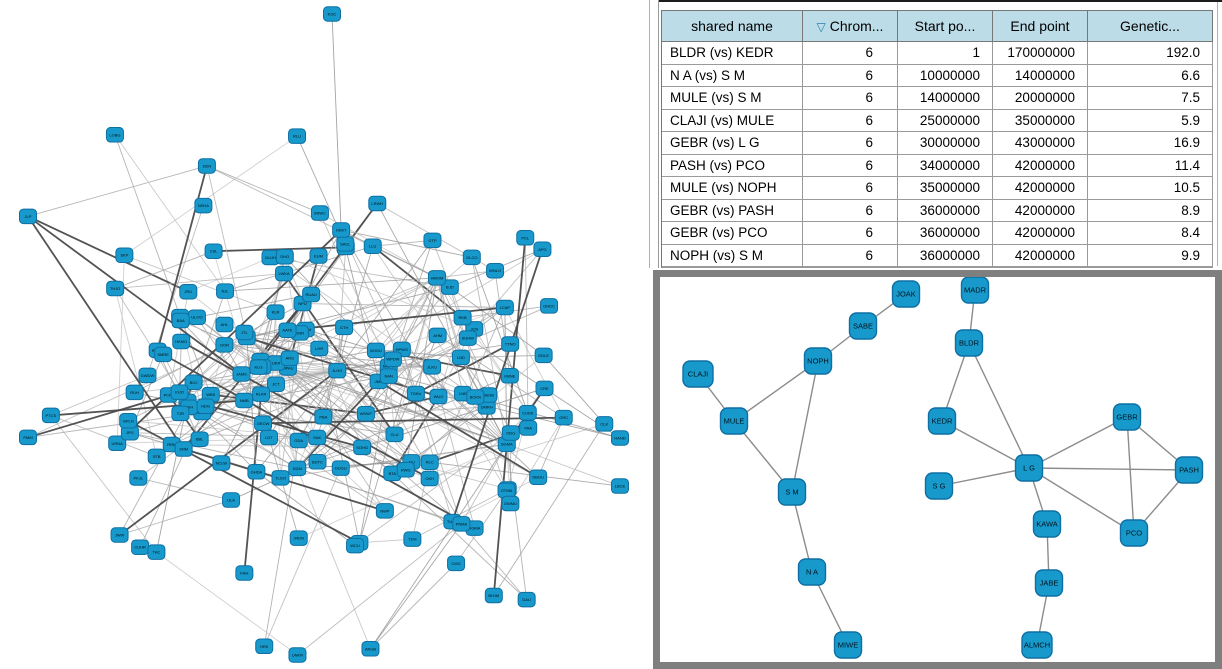 This screenshot has height=669, width=1222. What do you see at coordinates (394, 434) in the screenshot?
I see `network-node: CLU` at bounding box center [394, 434].